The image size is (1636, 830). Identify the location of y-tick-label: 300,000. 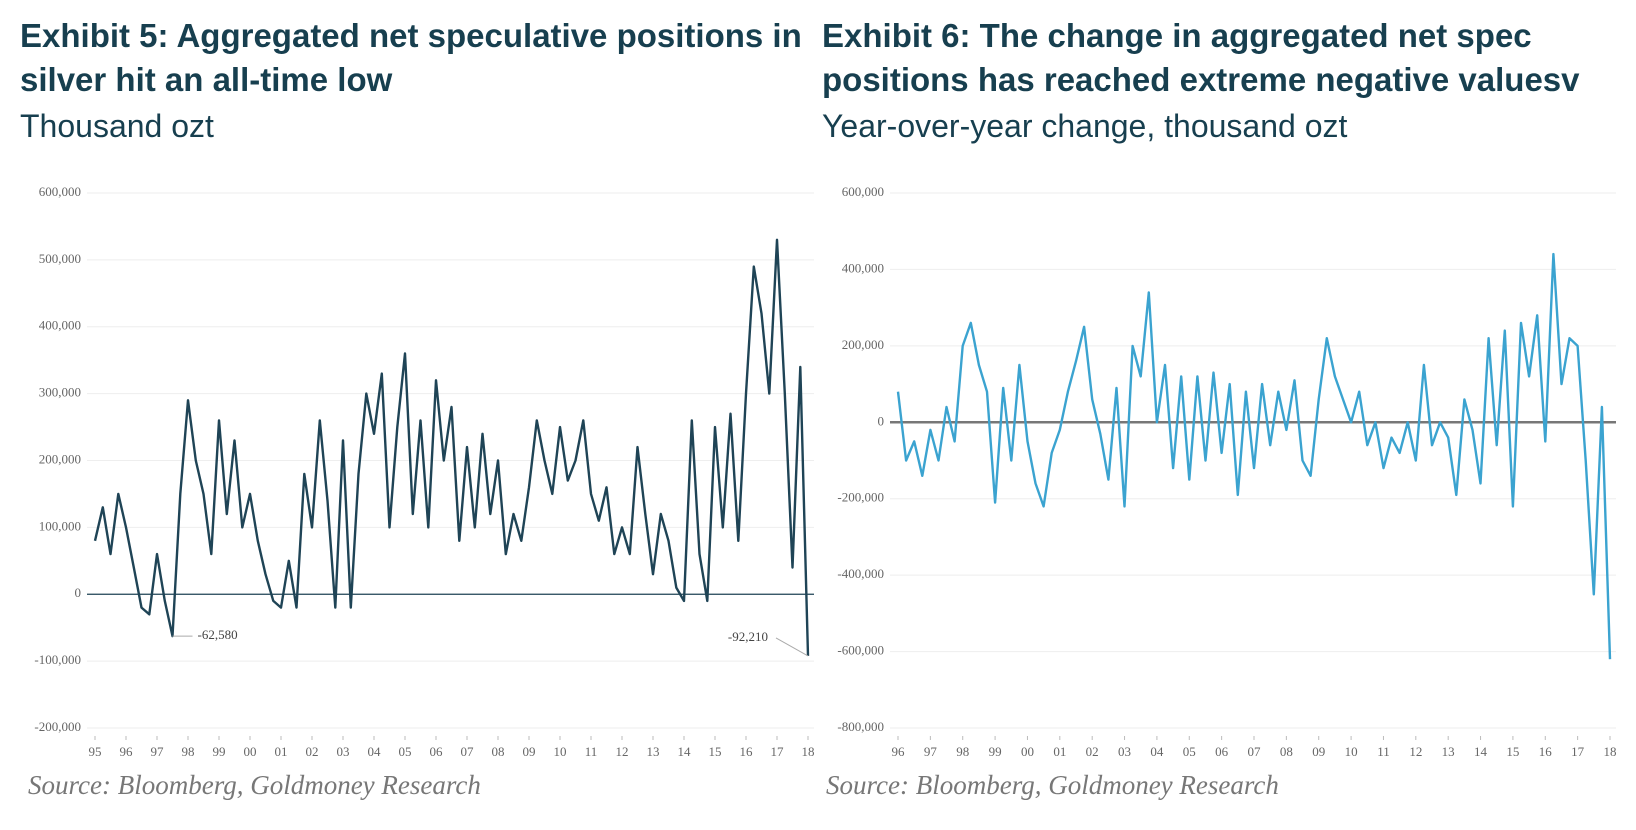
(60, 392).